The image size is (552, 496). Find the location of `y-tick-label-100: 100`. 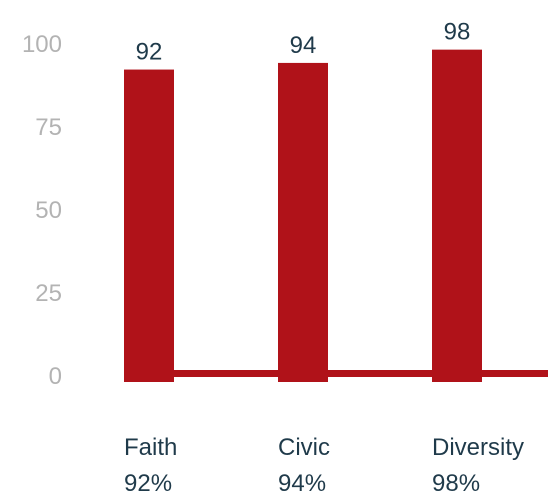

y-tick-label-100: 100 is located at coordinates (42, 44).